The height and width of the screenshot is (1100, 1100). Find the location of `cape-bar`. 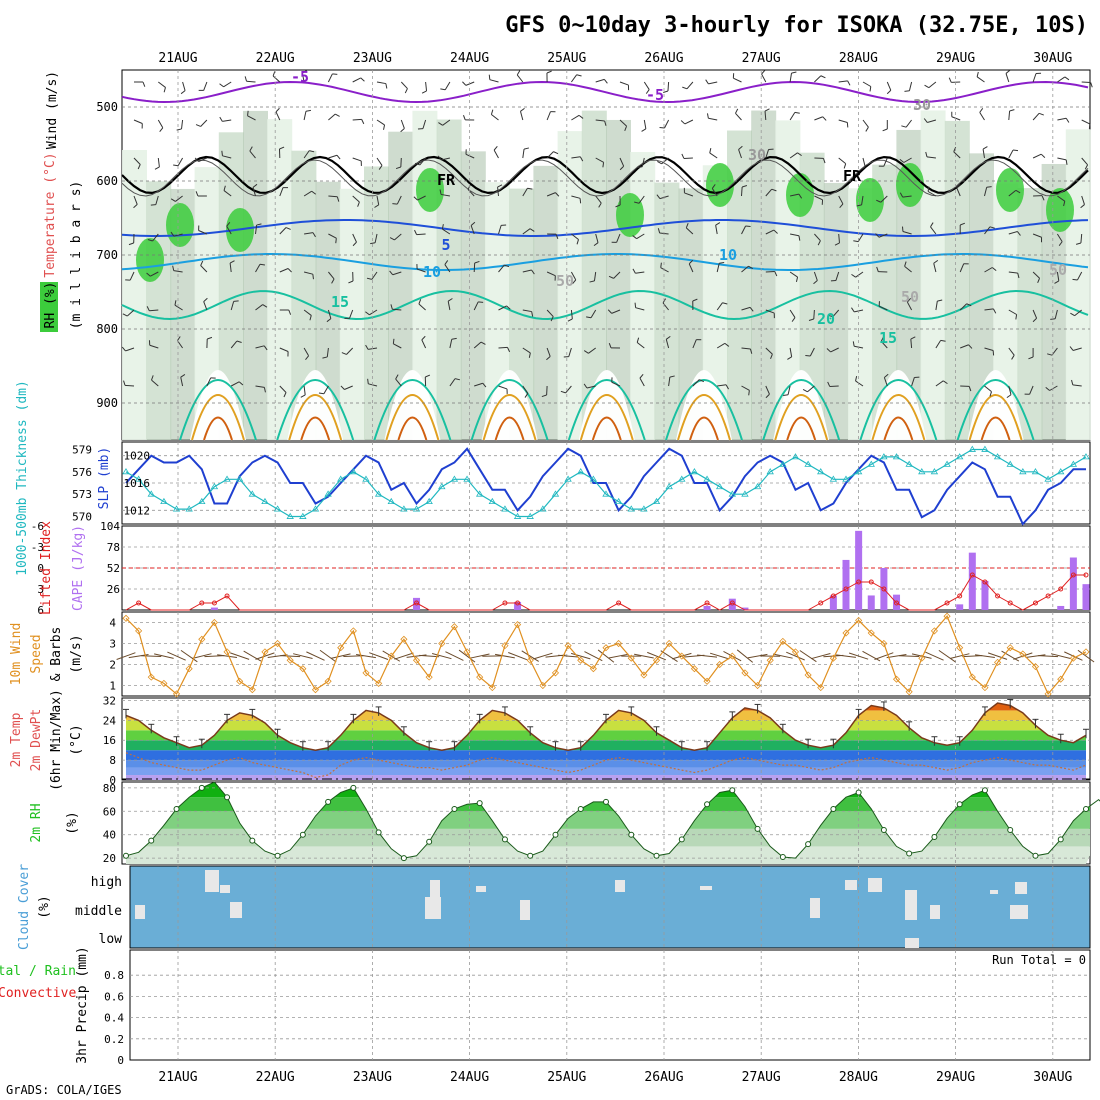

cape-bar is located at coordinates (960, 607).